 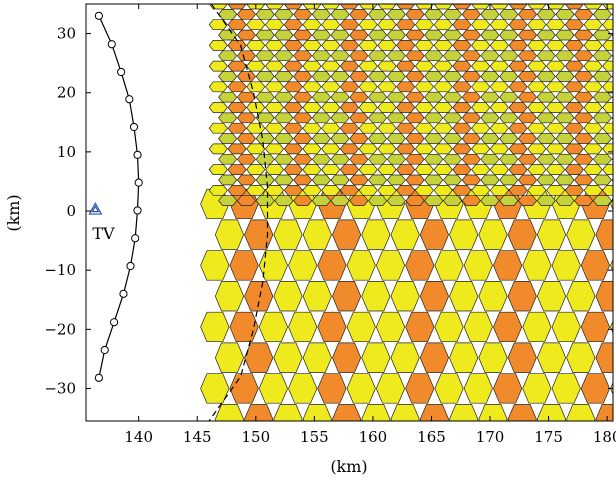 What do you see at coordinates (60, 329) in the screenshot?
I see `y-tick-label: −20` at bounding box center [60, 329].